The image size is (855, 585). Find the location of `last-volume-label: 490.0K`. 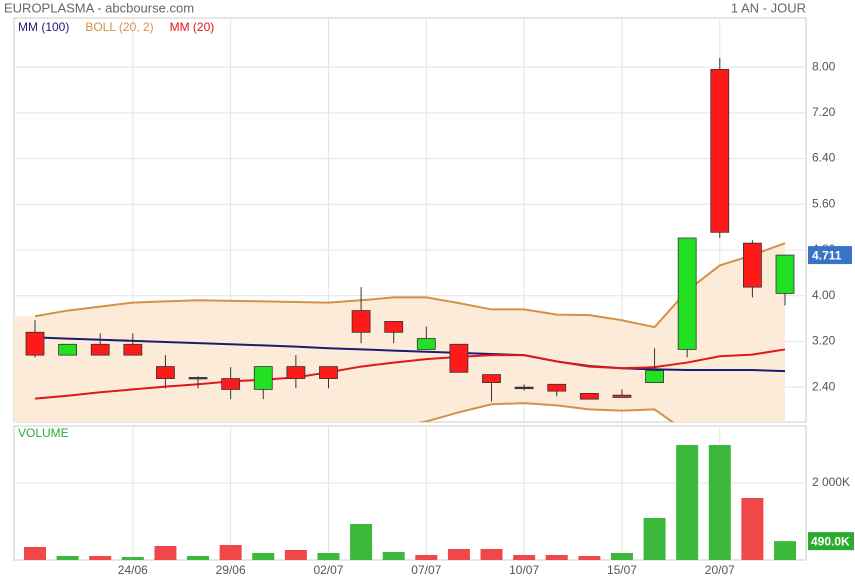

last-volume-label: 490.0K is located at coordinates (830, 541).